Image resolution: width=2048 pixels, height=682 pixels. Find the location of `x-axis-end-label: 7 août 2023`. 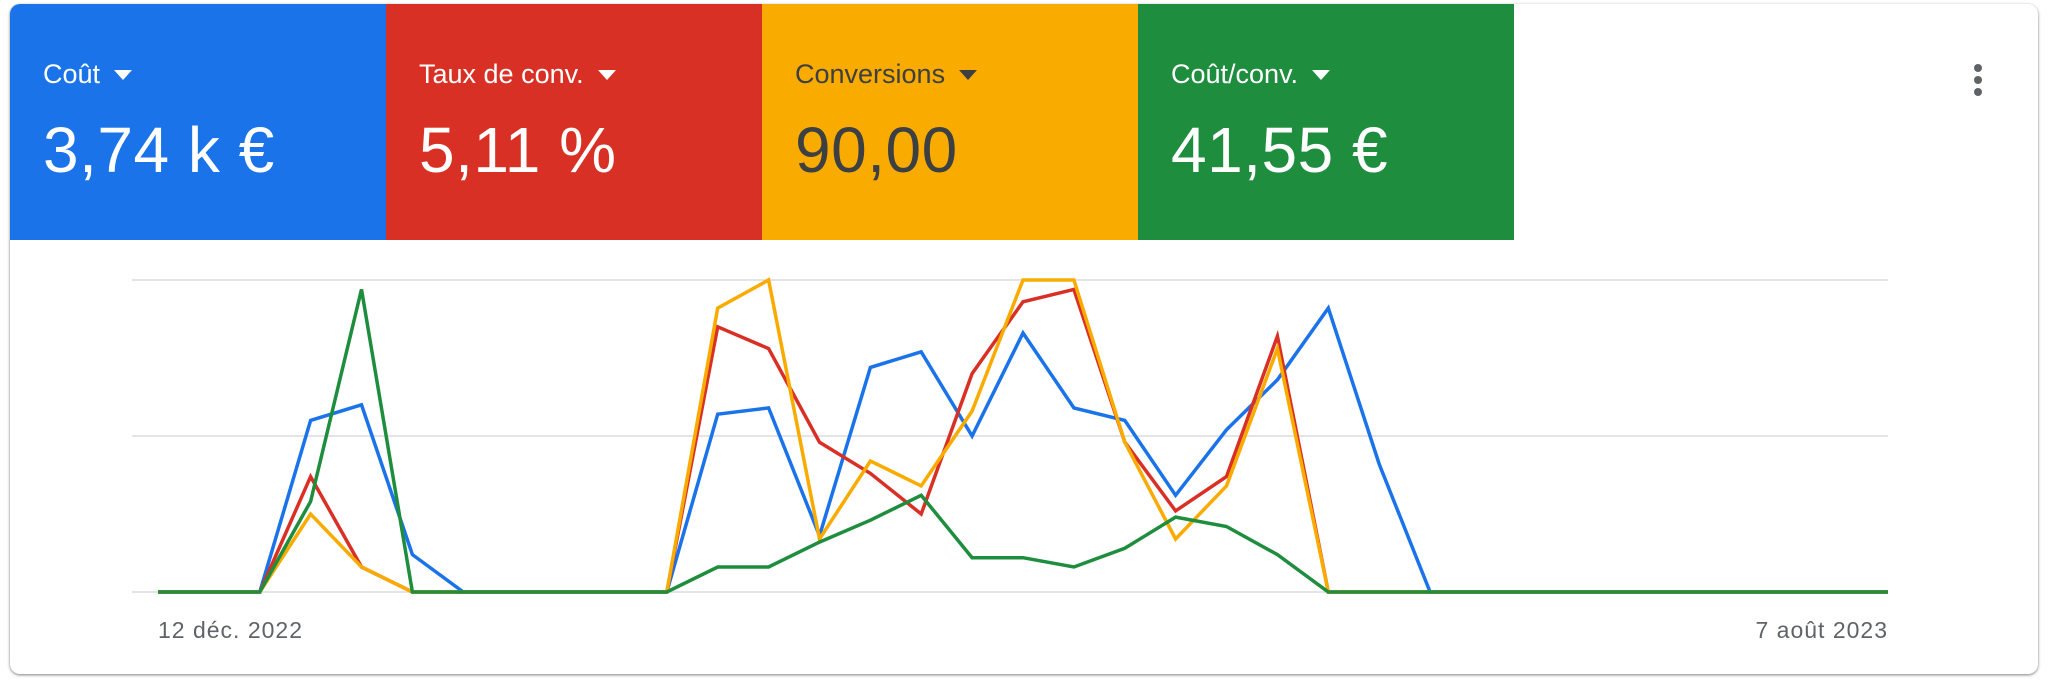

x-axis-end-label: 7 août 2023 is located at coordinates (1821, 630).